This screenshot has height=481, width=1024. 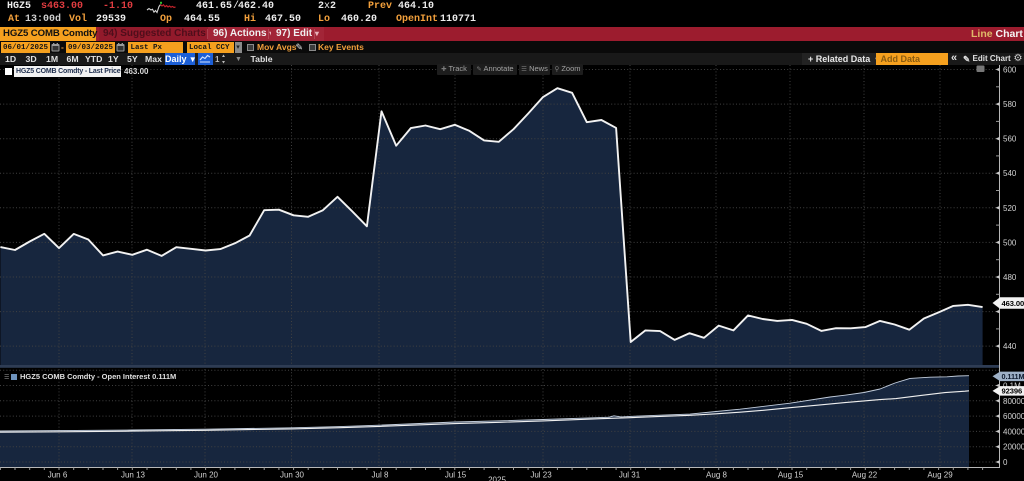 I want to click on svg-text: 500, so click(x=1010, y=242).